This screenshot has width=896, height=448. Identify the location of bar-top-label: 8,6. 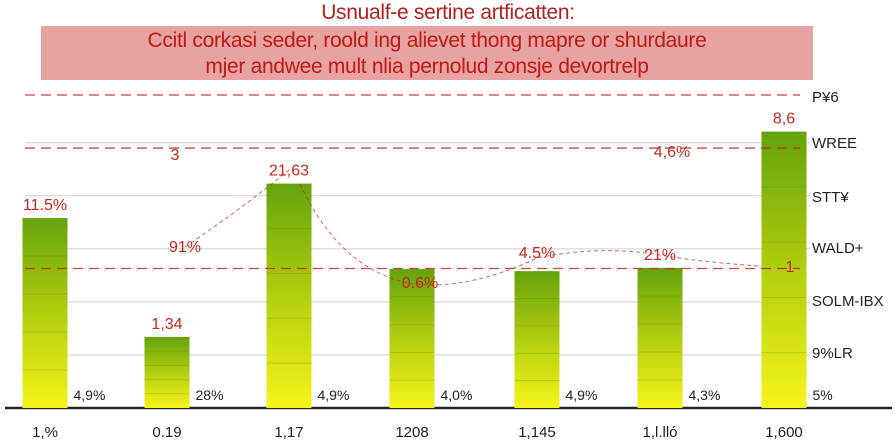
(784, 119).